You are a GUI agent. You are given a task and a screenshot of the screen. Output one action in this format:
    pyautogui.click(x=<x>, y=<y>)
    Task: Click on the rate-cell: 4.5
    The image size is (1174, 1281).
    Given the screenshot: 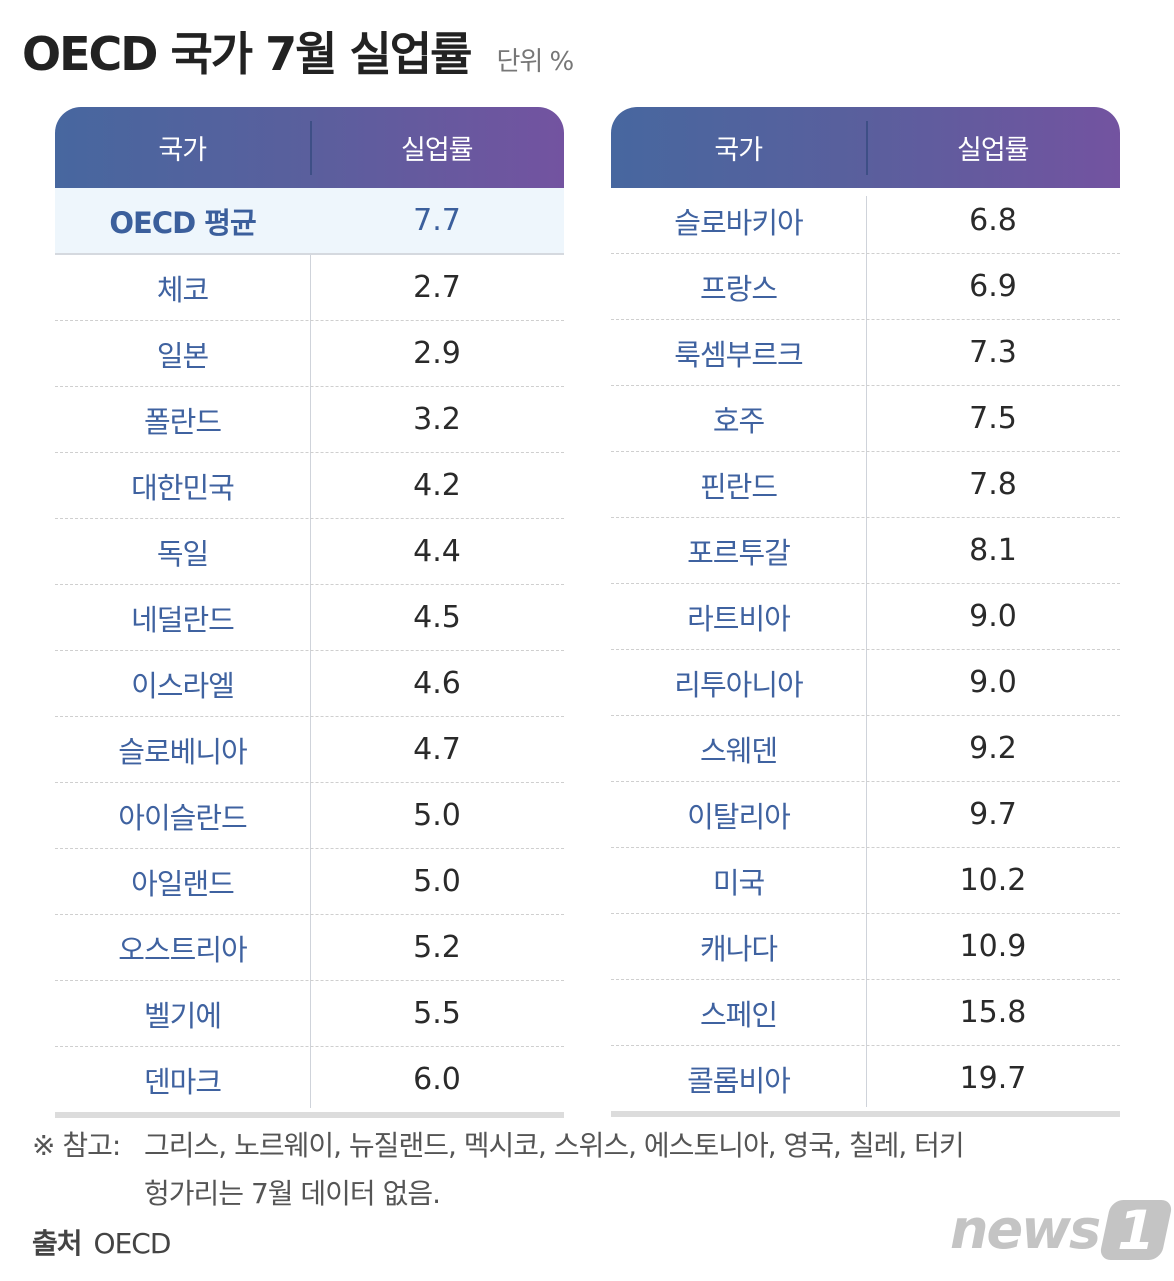 What is the action you would take?
    pyautogui.click(x=437, y=617)
    